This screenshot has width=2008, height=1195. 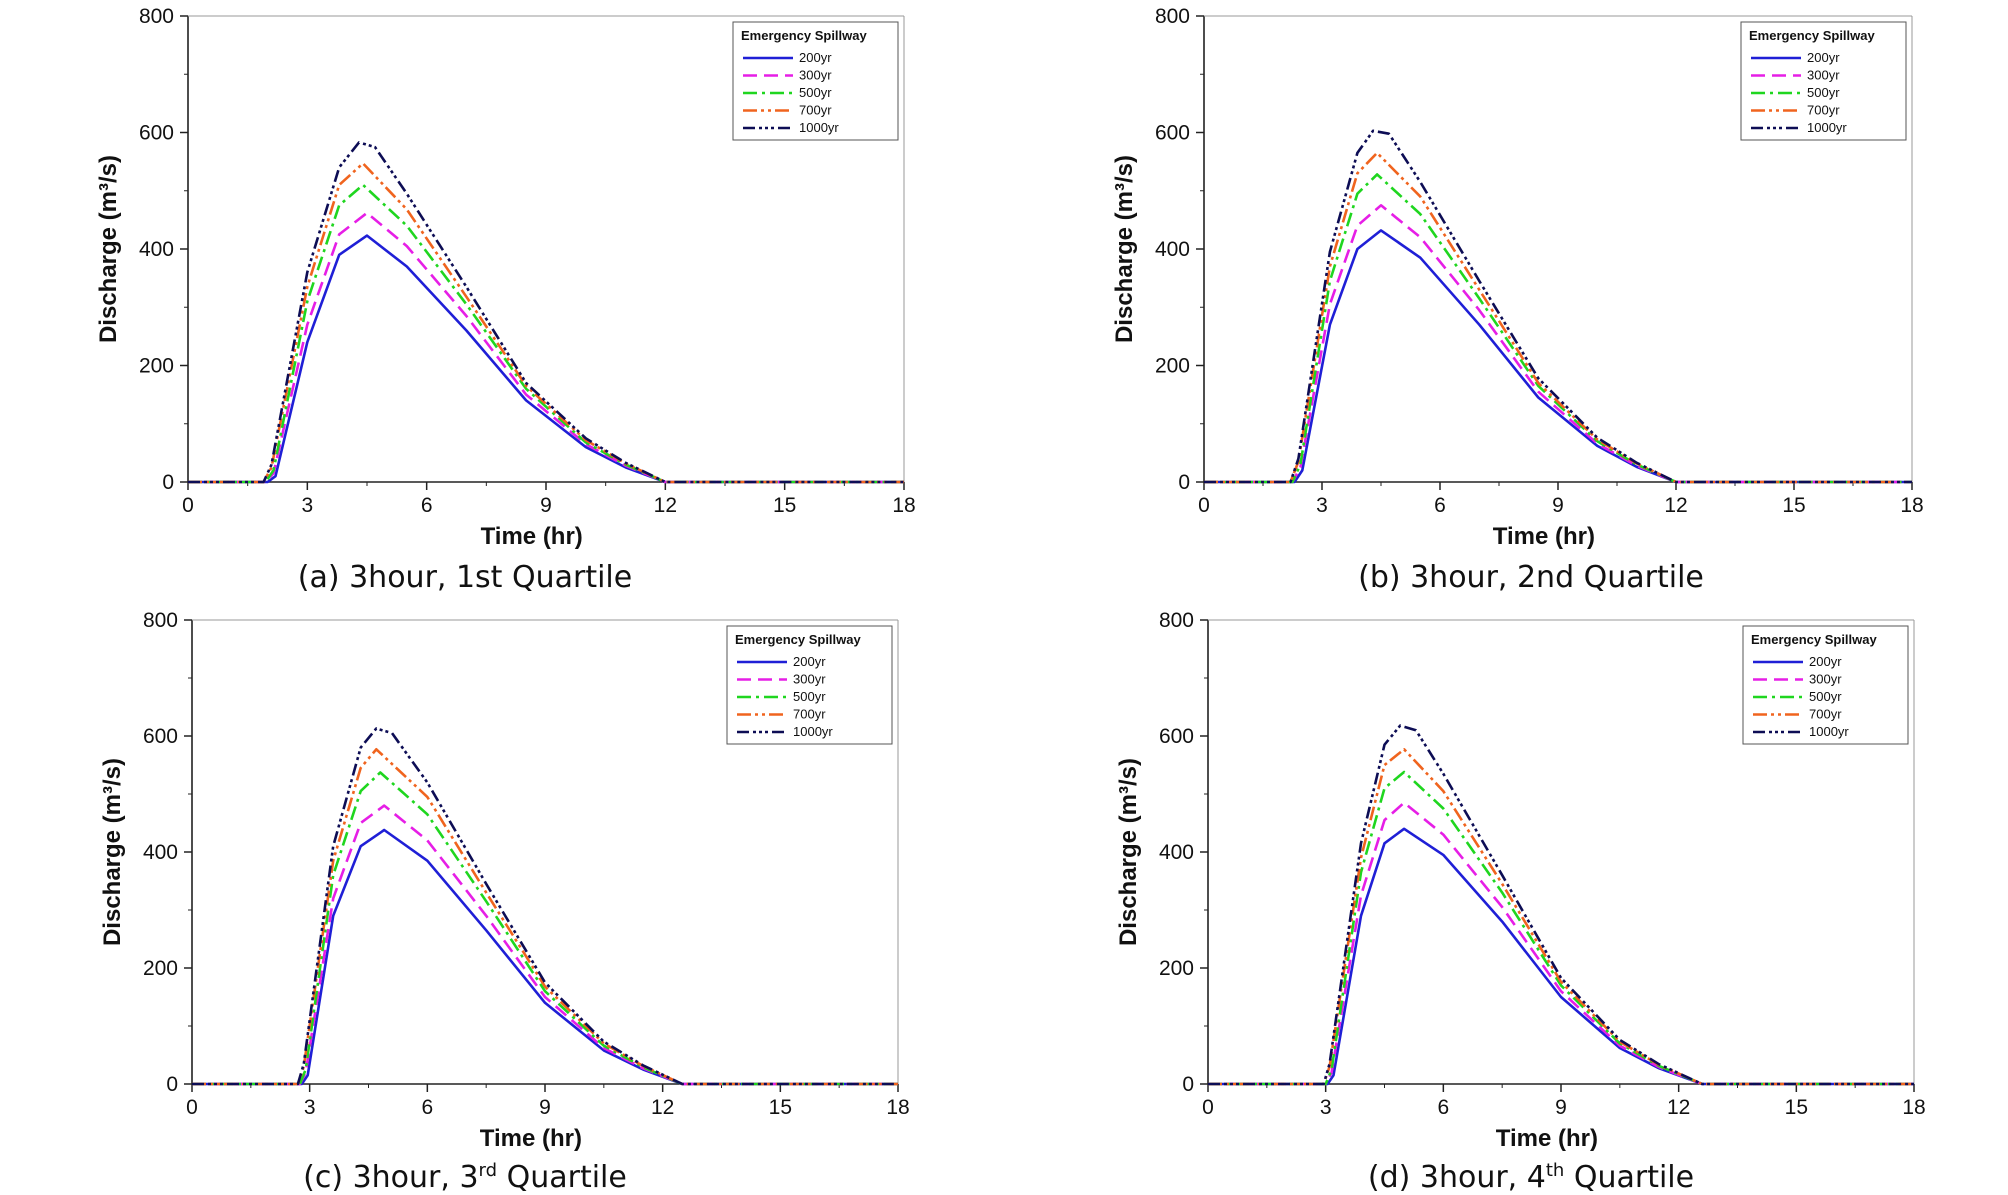 What do you see at coordinates (1629, 1177) in the screenshot?
I see `caption-d-suffix: Quartile` at bounding box center [1629, 1177].